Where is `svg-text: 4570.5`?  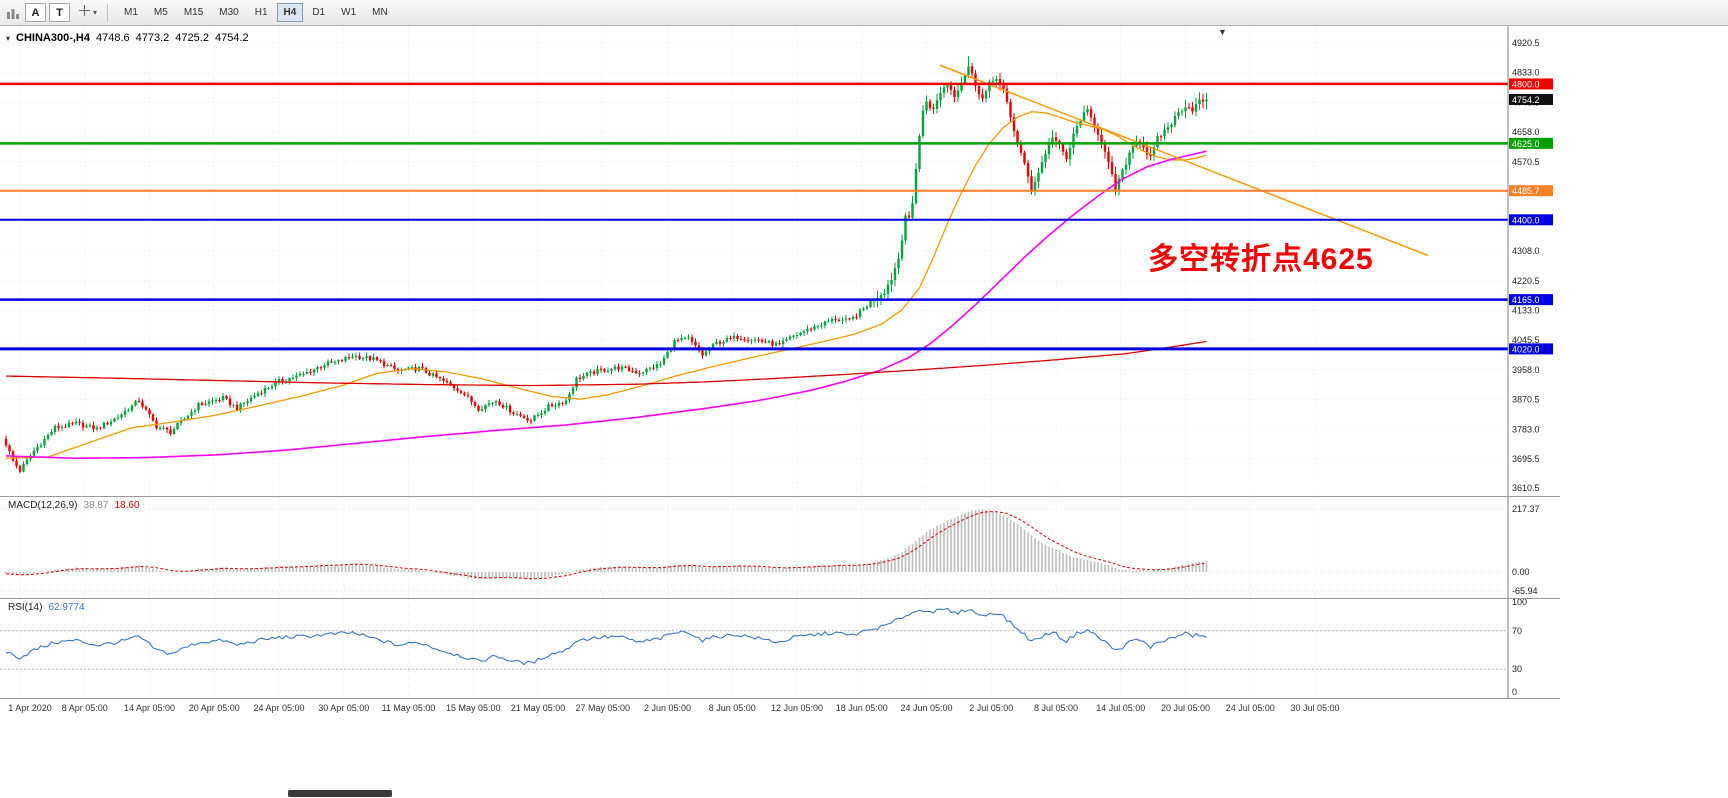 svg-text: 4570.5 is located at coordinates (1526, 162).